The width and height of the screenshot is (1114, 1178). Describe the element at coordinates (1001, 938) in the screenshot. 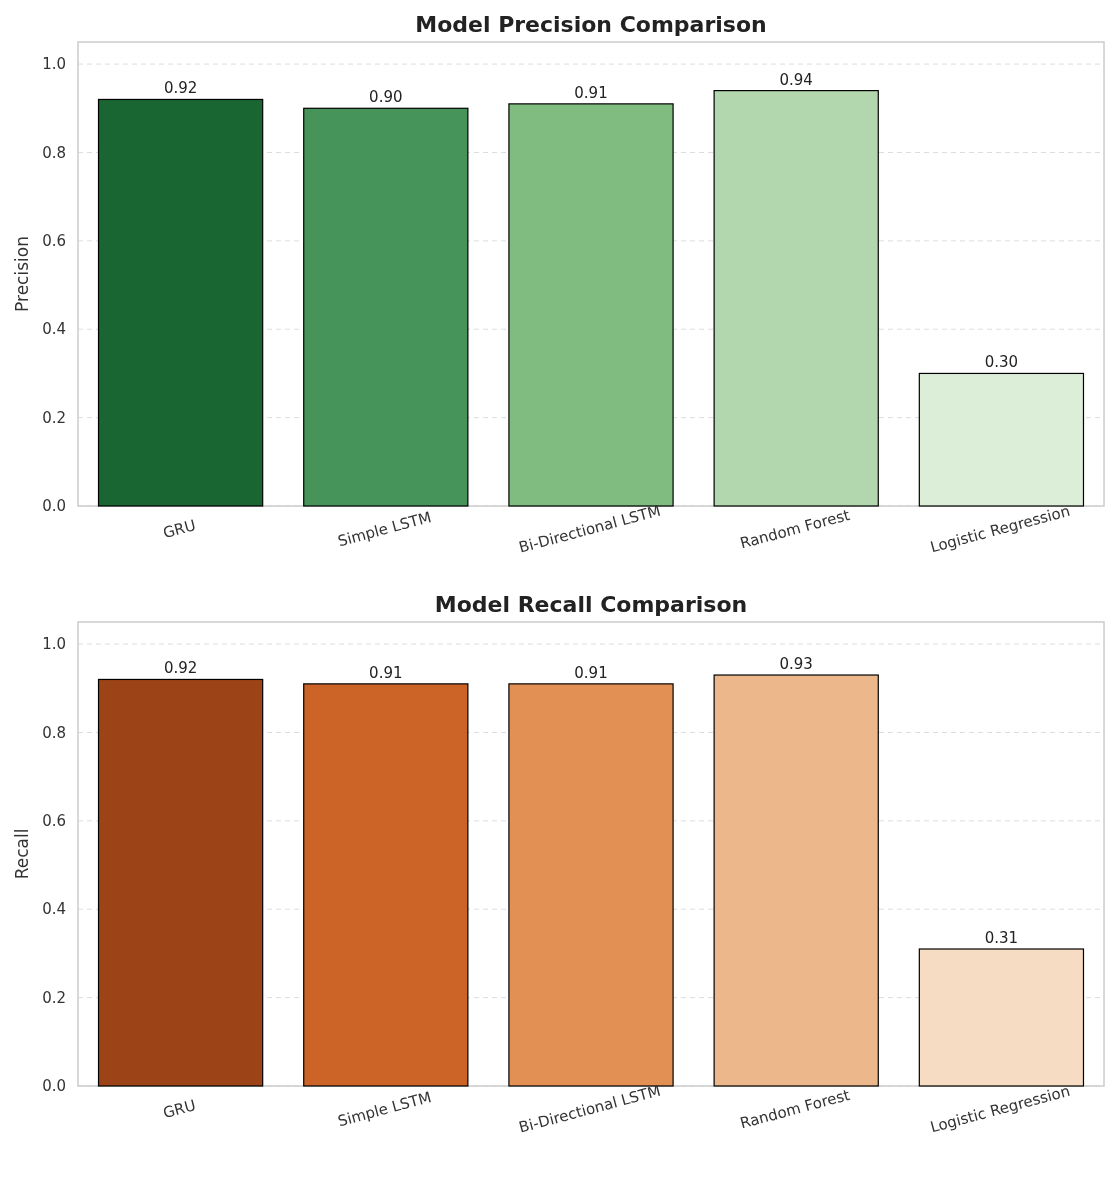

I see `data-label: 0.31` at that location.